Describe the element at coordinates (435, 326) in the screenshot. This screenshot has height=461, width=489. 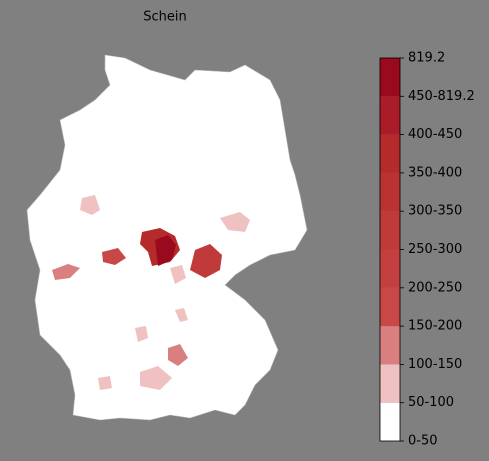
I see `colorbar-label: 150-200` at that location.